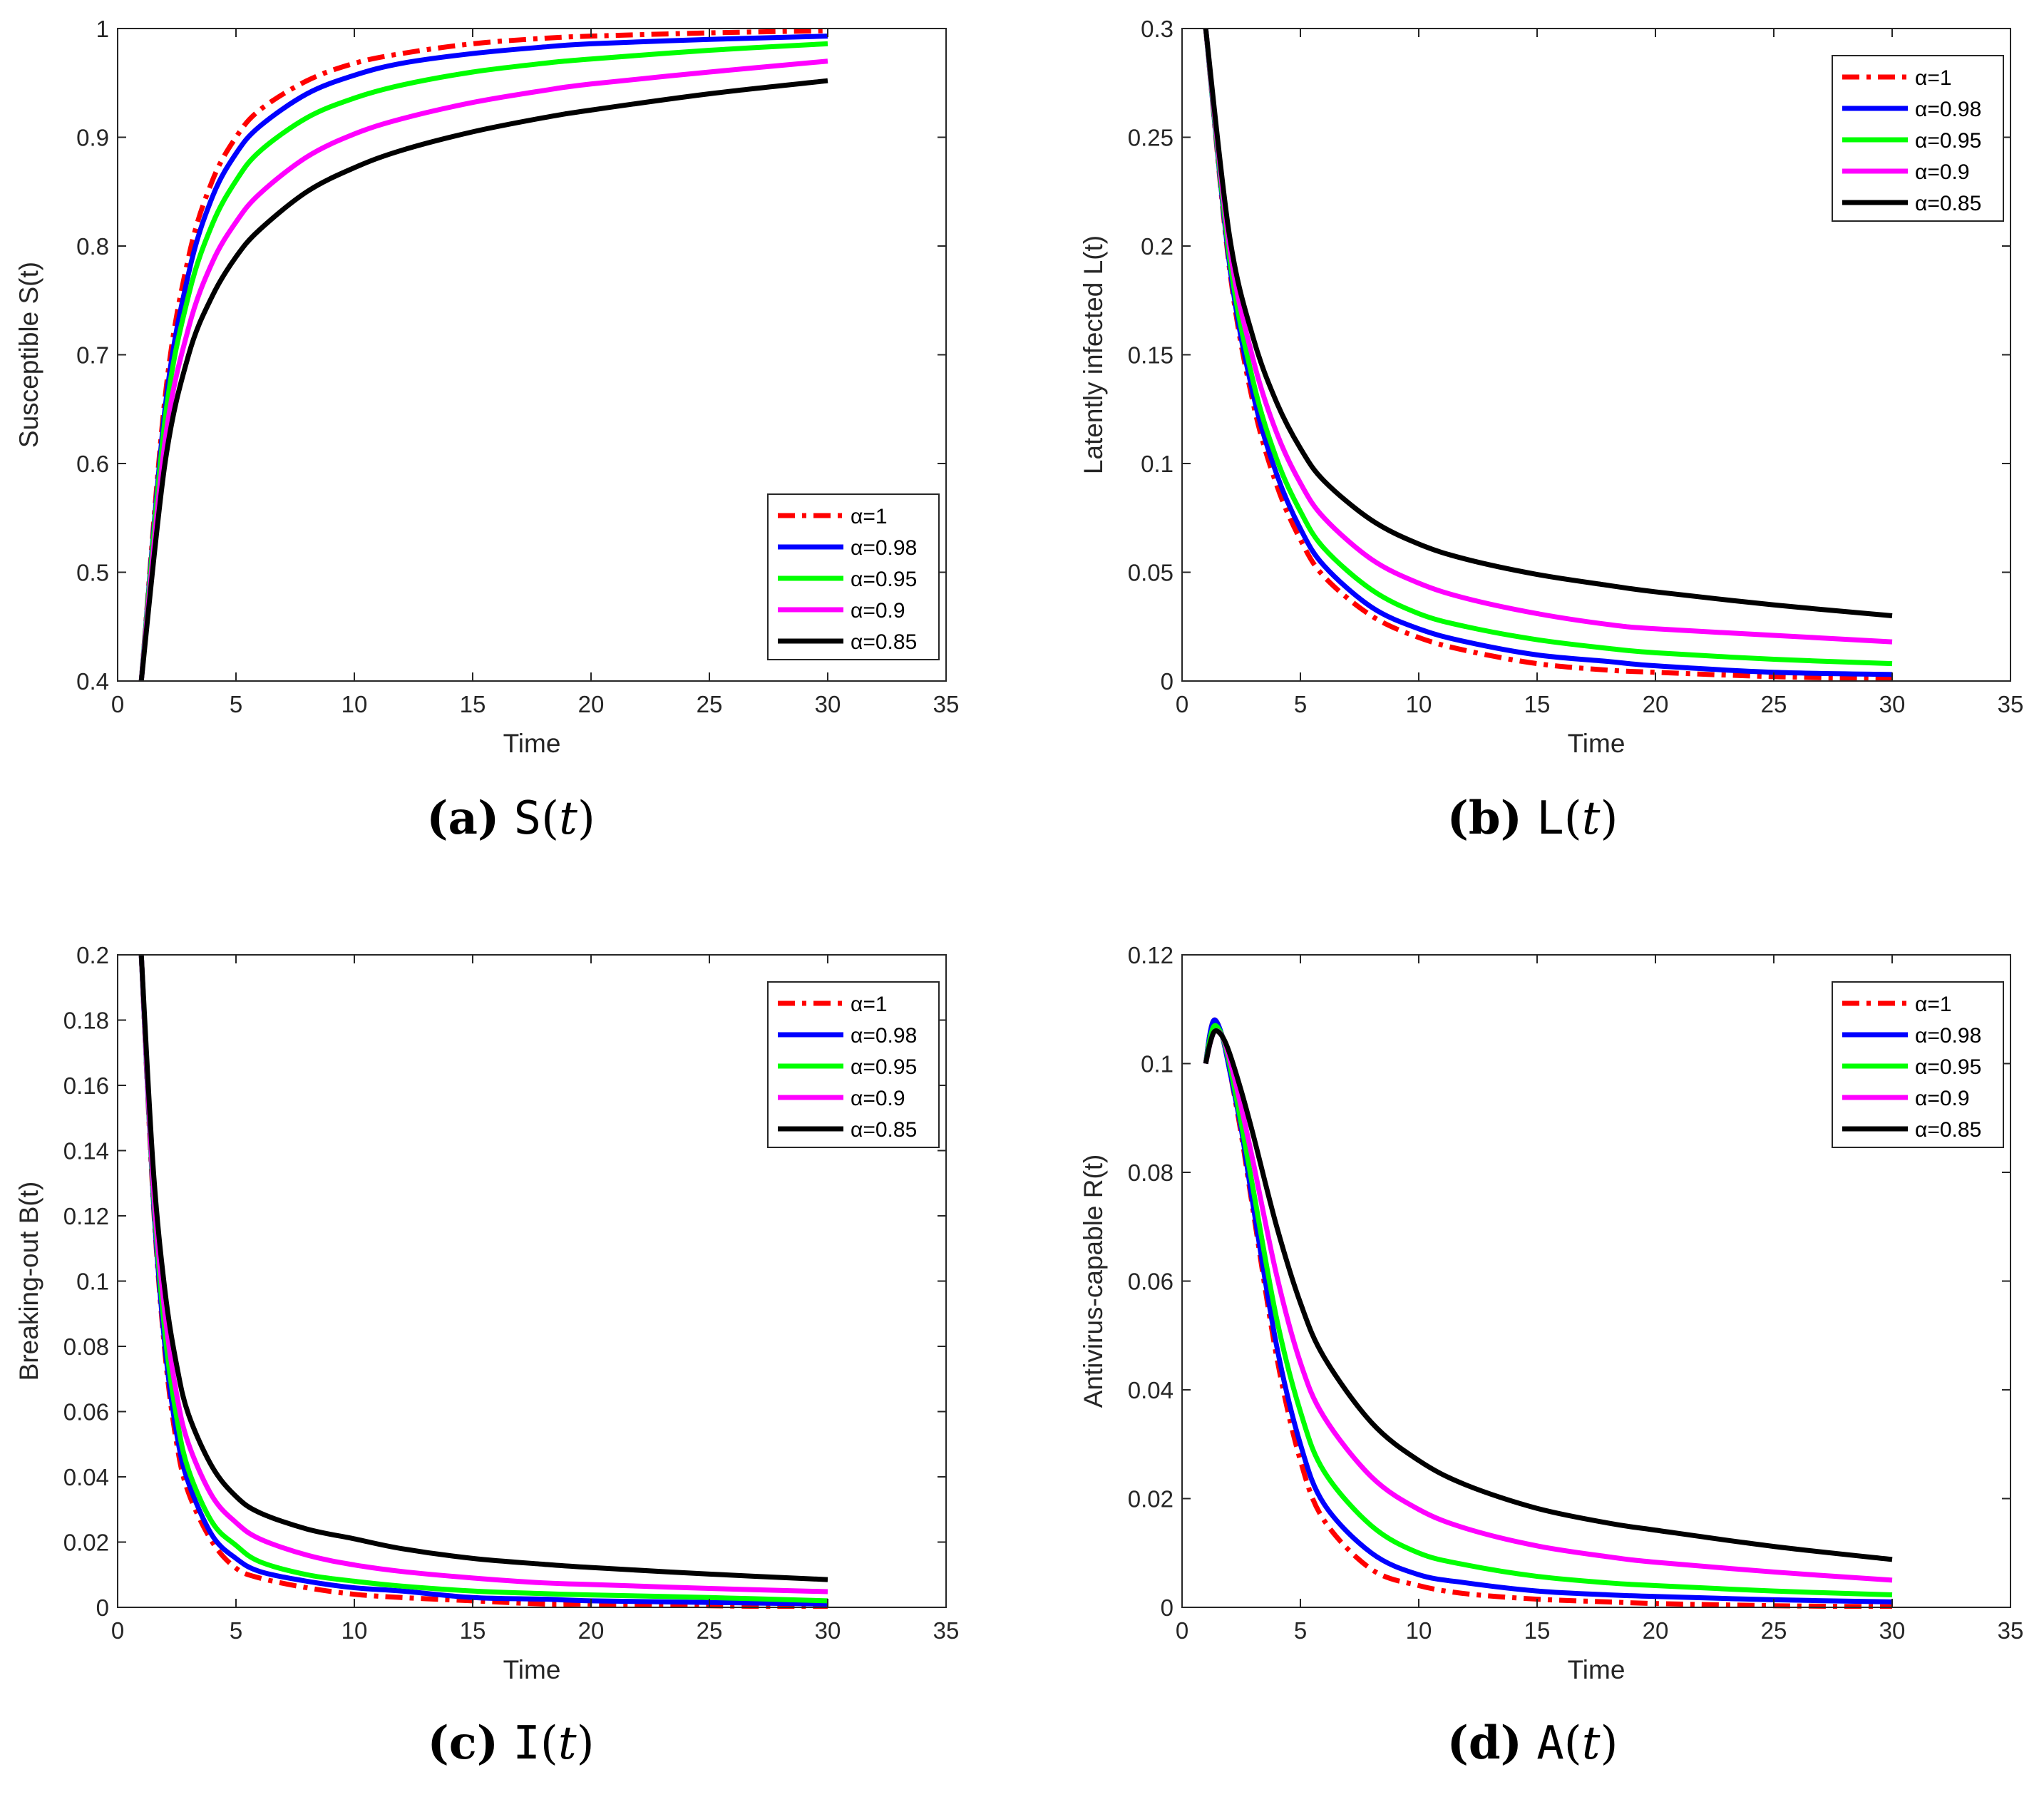 This screenshot has height=1807, width=2044. I want to click on y-axis-label: Susceptible S(t), so click(29, 355).